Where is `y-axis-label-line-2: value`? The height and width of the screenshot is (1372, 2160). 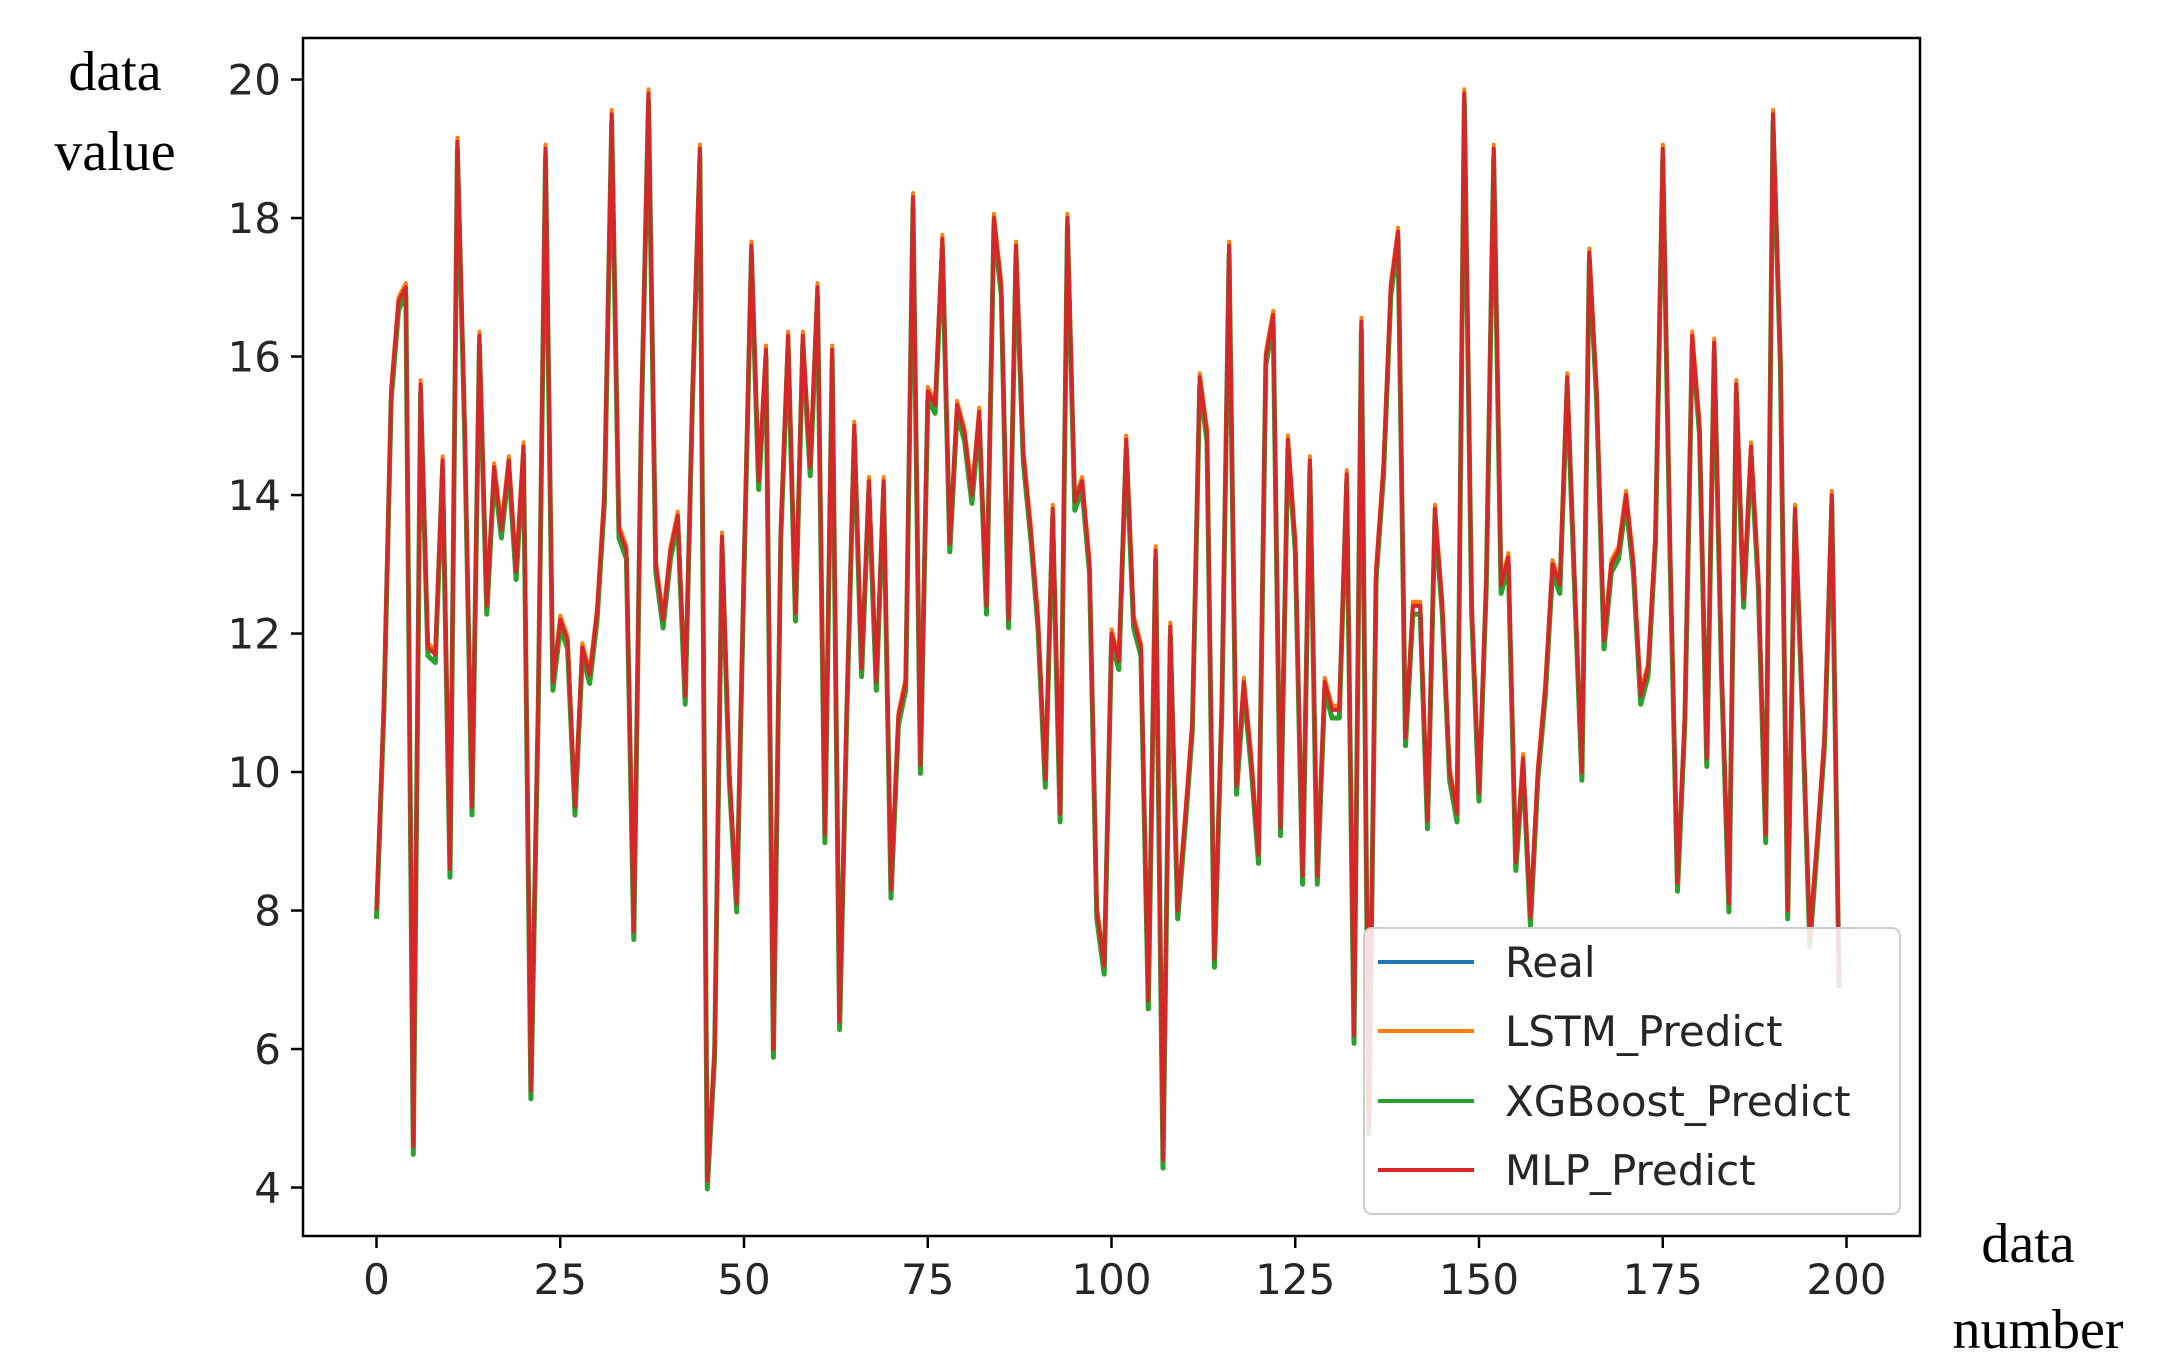 y-axis-label-line-2: value is located at coordinates (114, 152).